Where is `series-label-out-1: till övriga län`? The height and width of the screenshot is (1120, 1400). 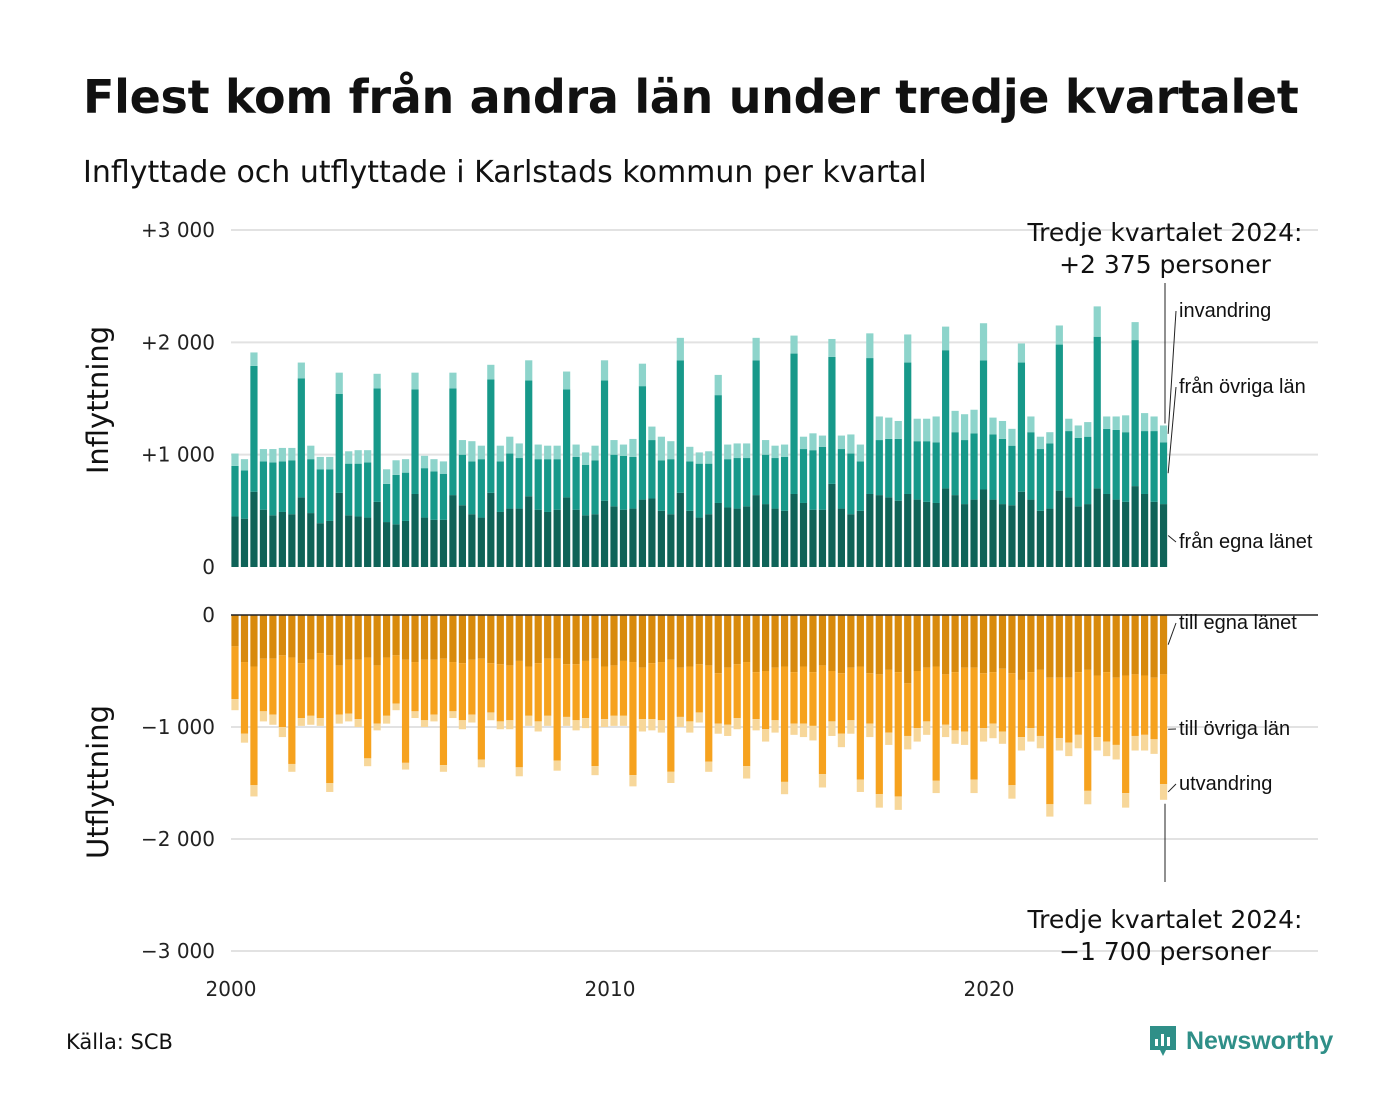 series-label-out-1: till övriga län is located at coordinates (1234, 729).